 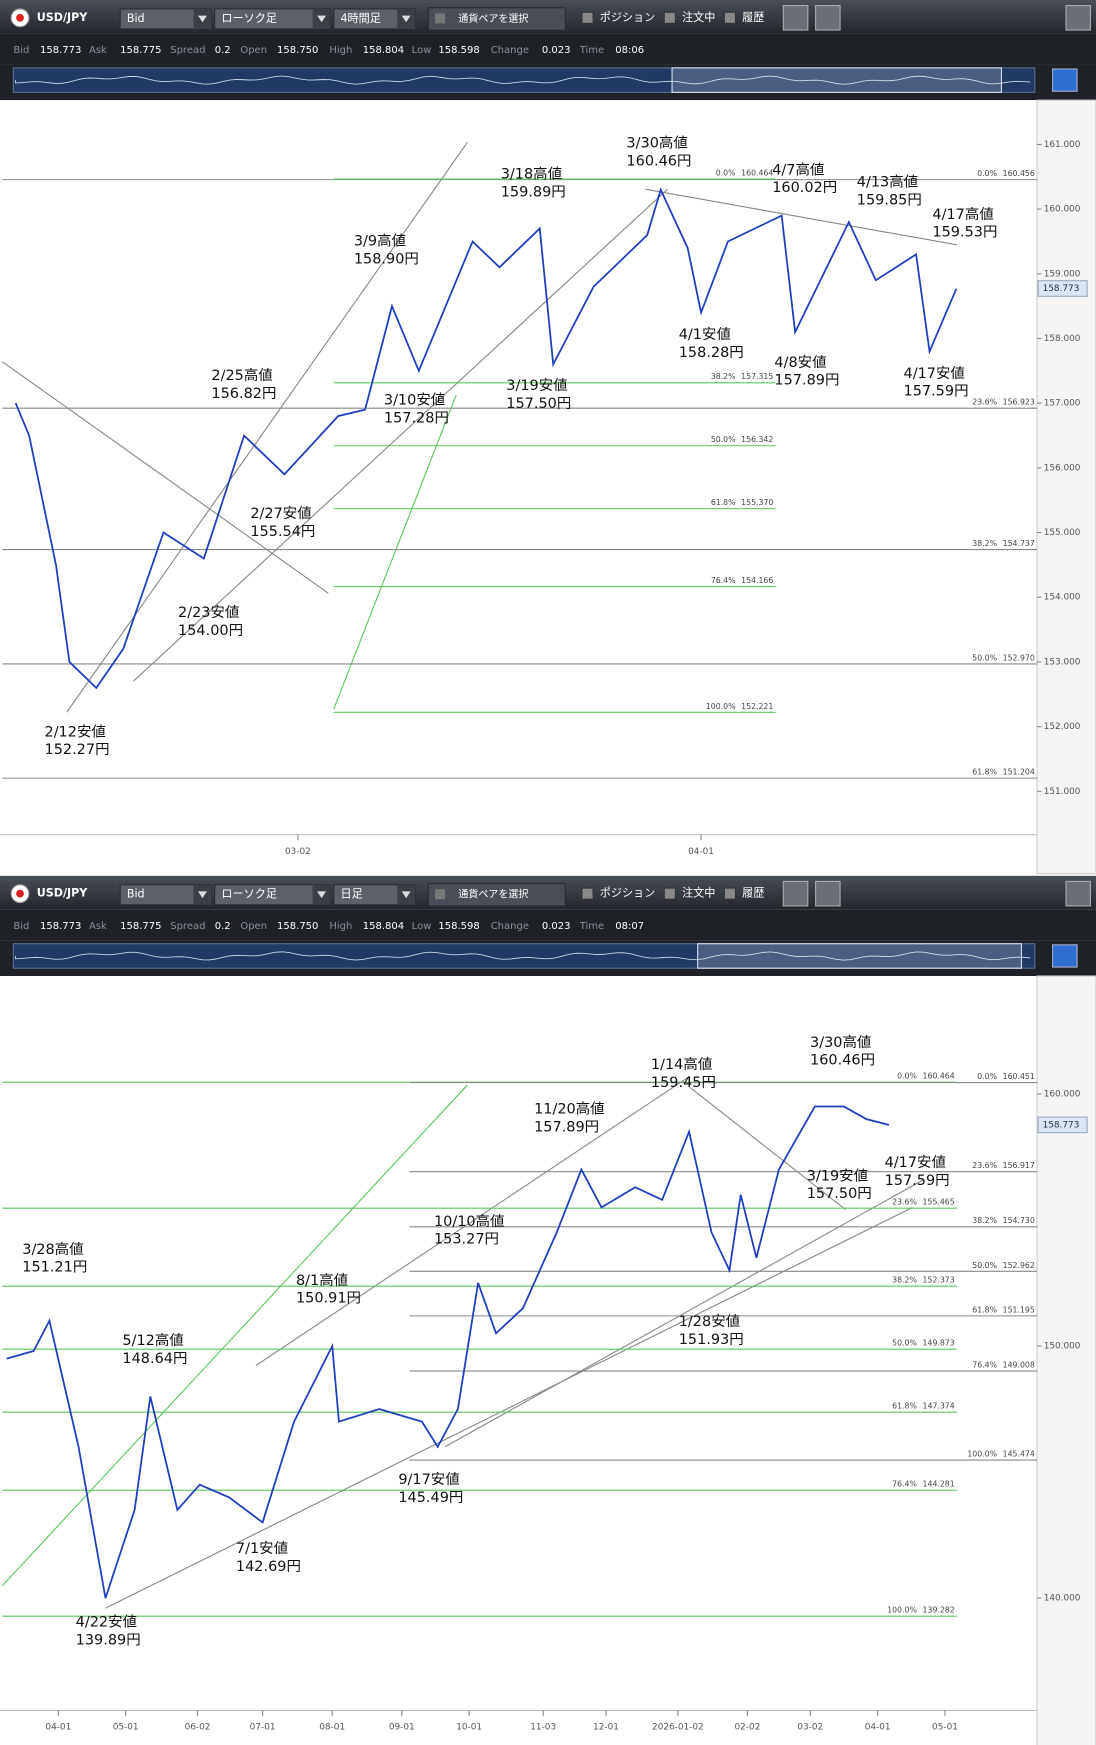 I want to click on annotation-price: 148.64円, so click(x=154, y=1359).